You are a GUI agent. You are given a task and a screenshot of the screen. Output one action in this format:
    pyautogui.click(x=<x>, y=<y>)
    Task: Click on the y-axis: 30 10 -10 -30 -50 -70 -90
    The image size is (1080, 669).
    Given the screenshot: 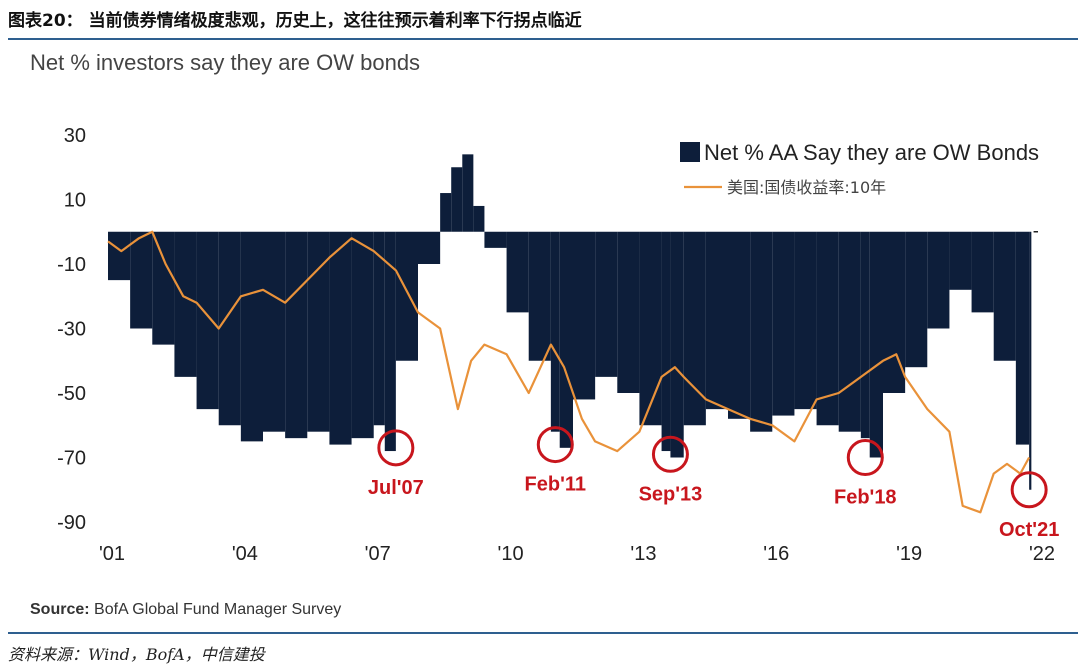 What is the action you would take?
    pyautogui.click(x=71, y=329)
    